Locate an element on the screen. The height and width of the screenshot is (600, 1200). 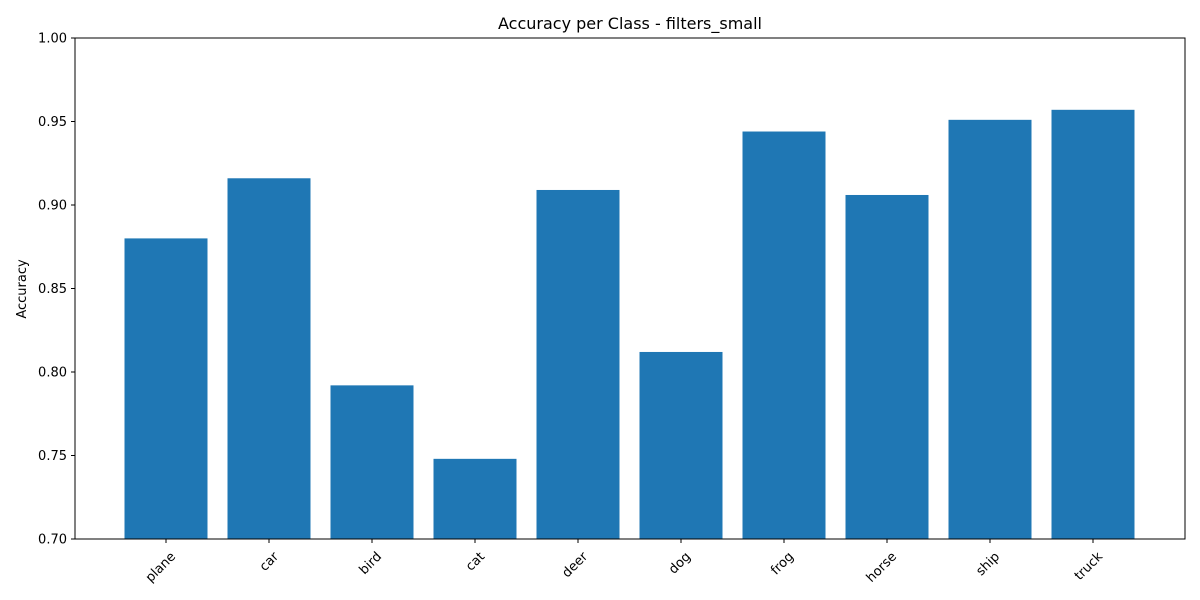
bar-frog is located at coordinates (784, 335).